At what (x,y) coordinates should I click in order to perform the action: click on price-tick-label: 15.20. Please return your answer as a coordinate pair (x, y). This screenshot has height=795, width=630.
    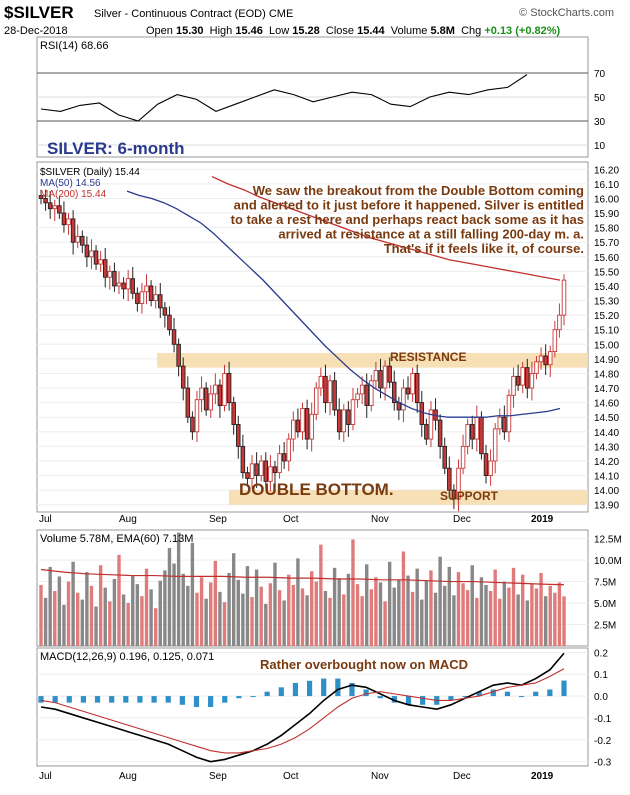
    Looking at the image, I should click on (606, 316).